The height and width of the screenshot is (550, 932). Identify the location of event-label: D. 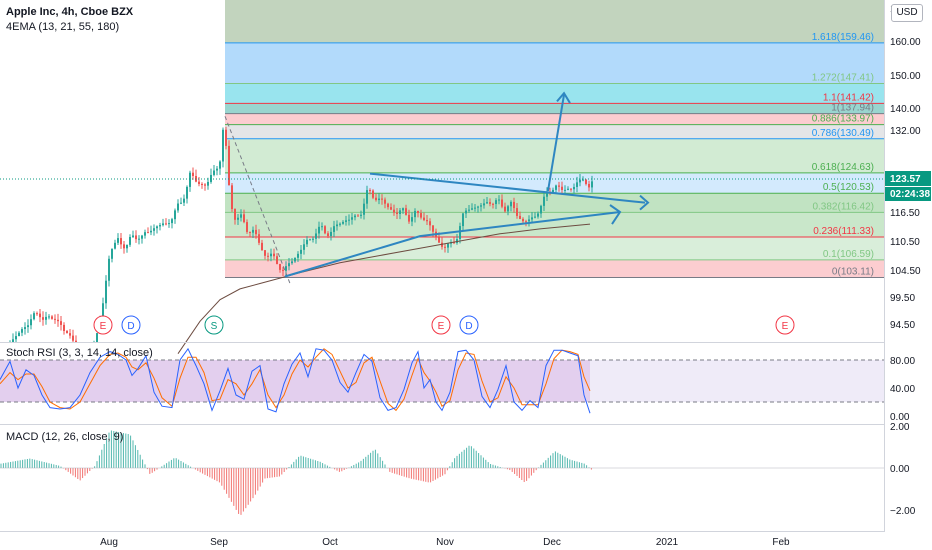
(130, 326).